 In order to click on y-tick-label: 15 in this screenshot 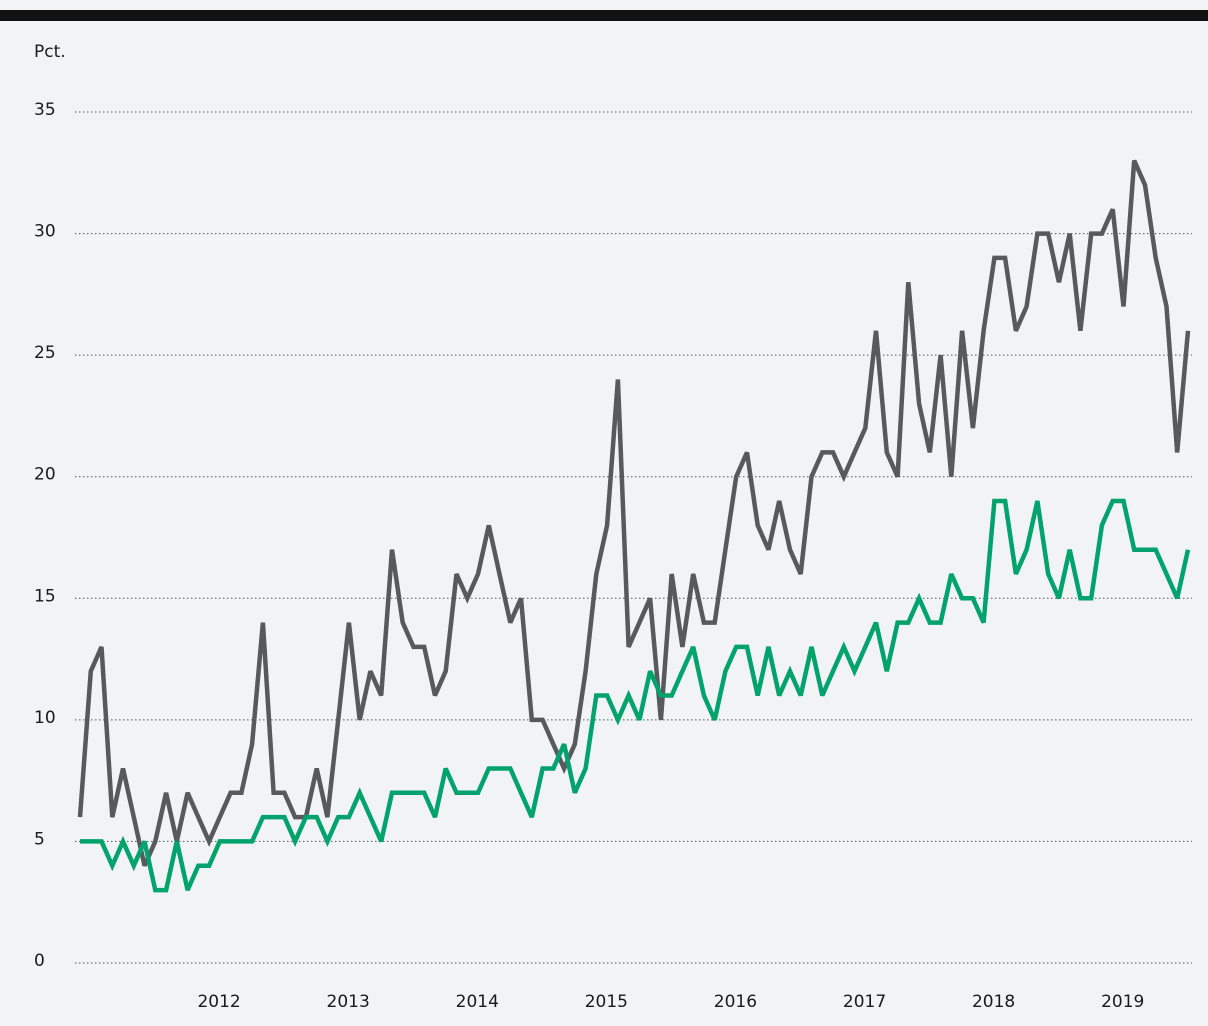, I will do `click(45, 596)`.